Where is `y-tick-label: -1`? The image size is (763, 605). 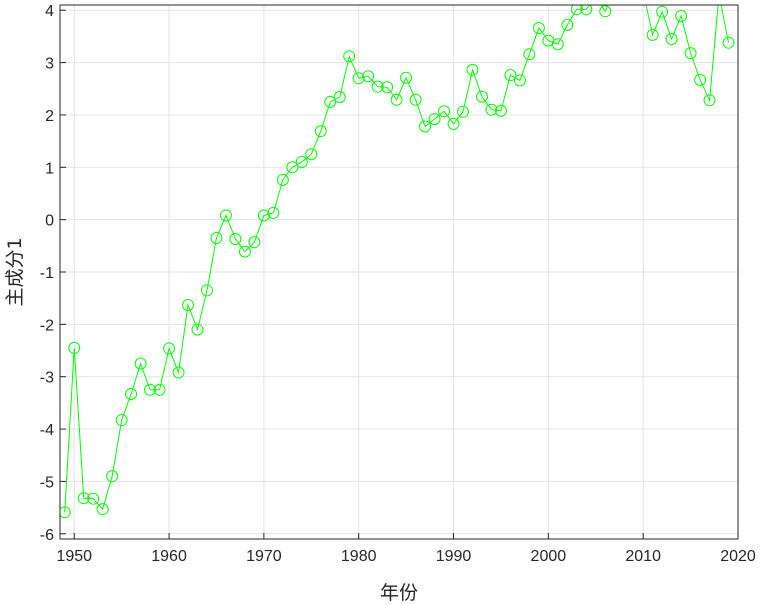 y-tick-label: -1 is located at coordinates (47, 273).